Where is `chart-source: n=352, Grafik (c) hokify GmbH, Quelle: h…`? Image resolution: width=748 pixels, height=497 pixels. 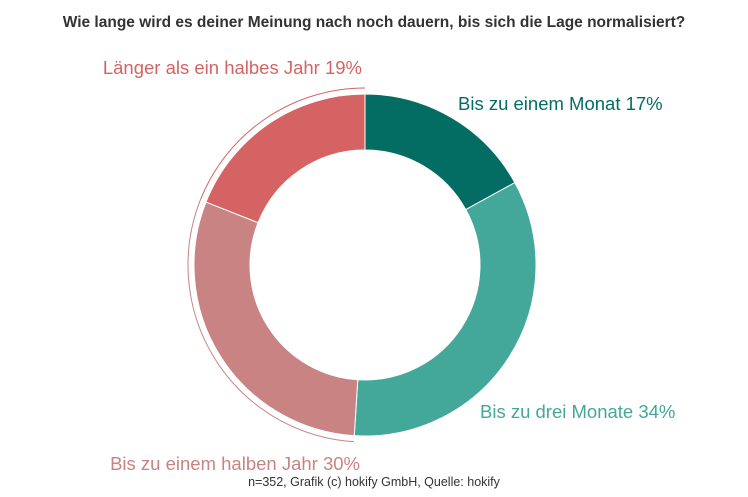
chart-source: n=352, Grafik (c) hokify GmbH, Quelle: h… is located at coordinates (374, 482).